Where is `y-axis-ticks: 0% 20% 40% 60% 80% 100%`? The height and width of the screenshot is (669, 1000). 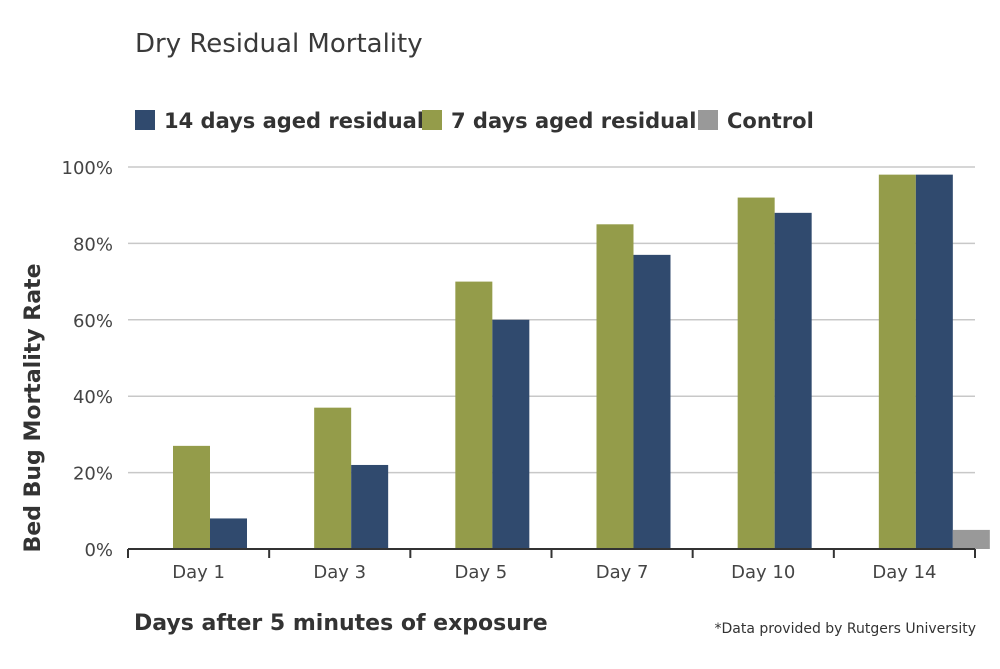
y-axis-ticks: 0% 20% 40% 60% 80% 100% is located at coordinates (87, 359).